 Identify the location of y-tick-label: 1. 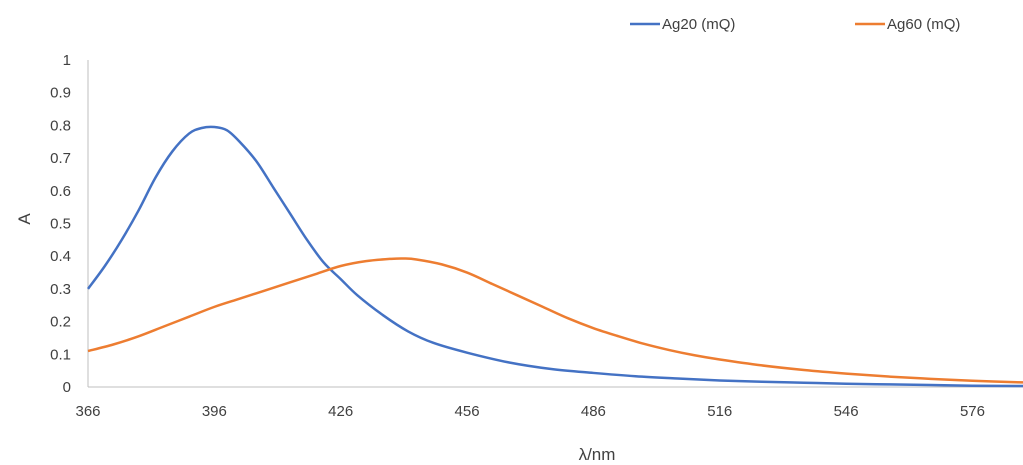
(67, 60).